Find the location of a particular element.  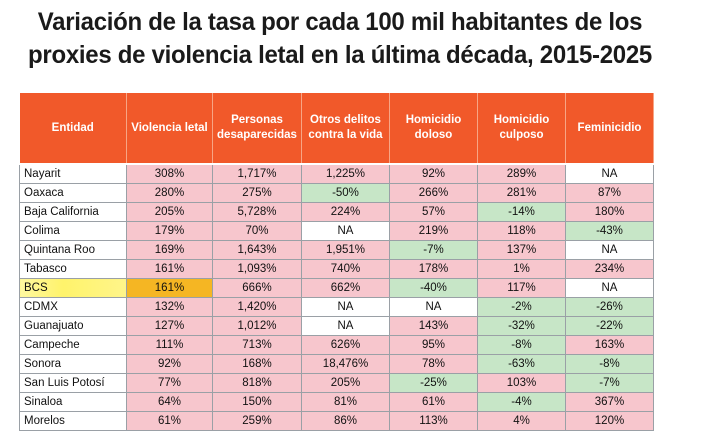

cell-value: 289% is located at coordinates (521, 173).